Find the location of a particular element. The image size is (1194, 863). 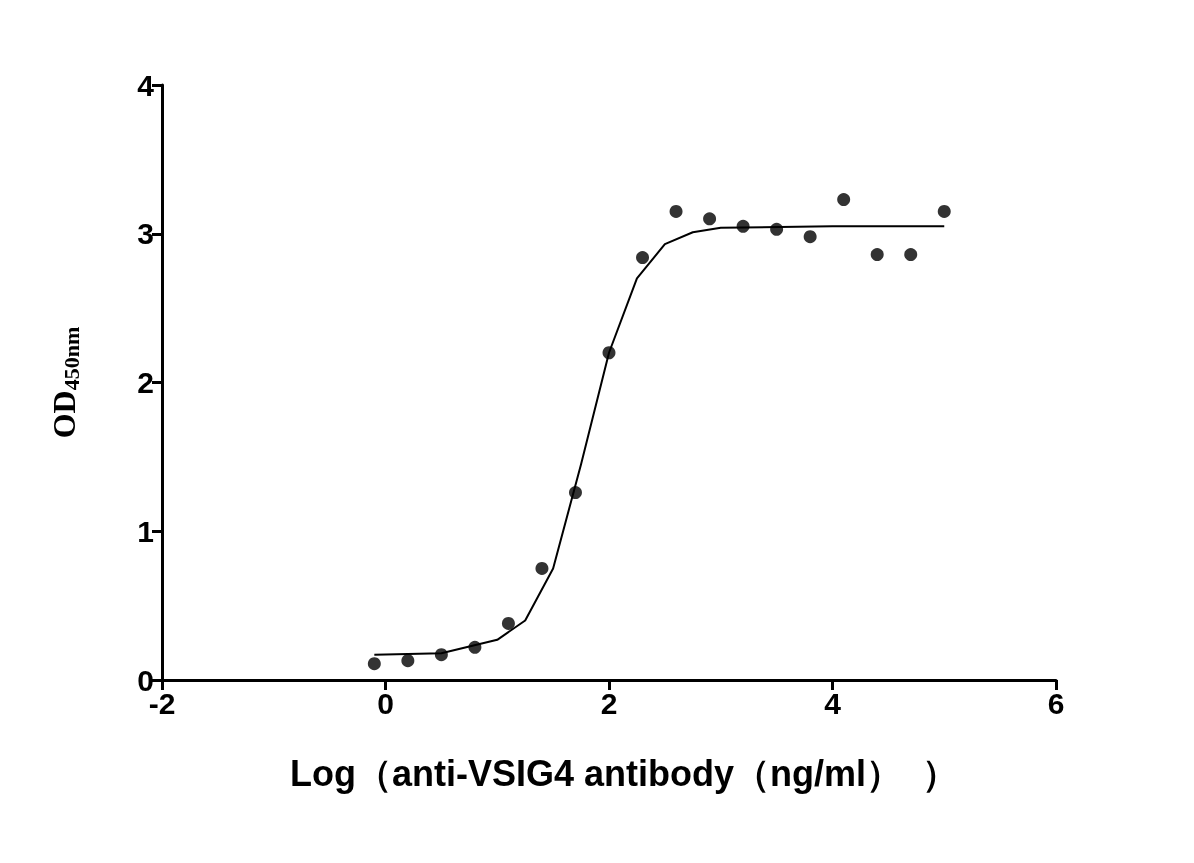

y-tick-label: 4 is located at coordinates (146, 85).